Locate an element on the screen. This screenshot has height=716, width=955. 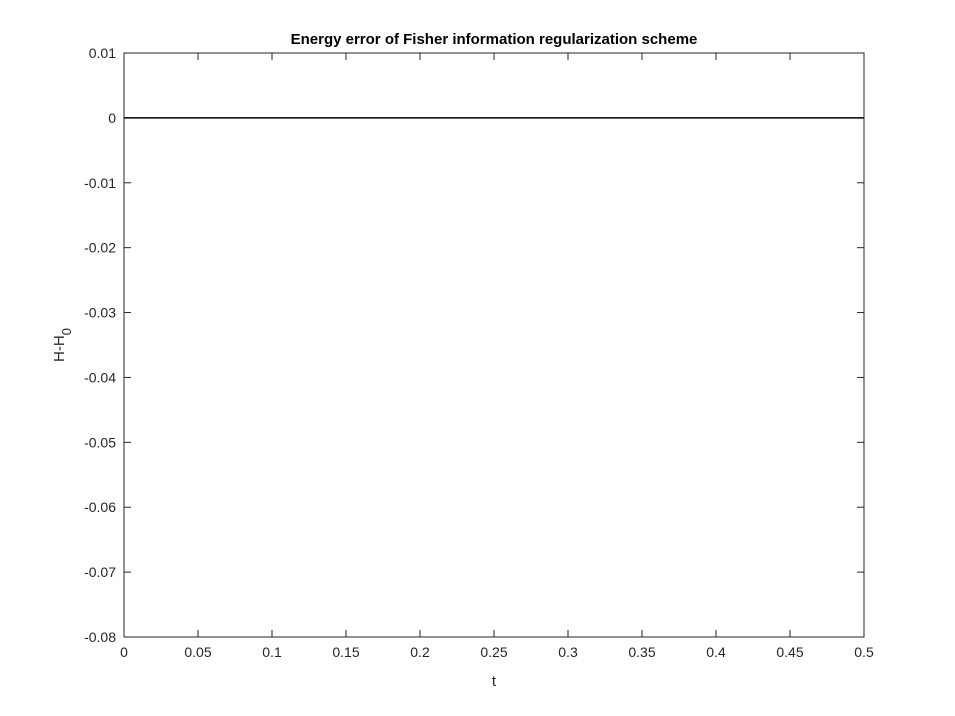
y-axis-label-subscript: 0 is located at coordinates (66, 331).